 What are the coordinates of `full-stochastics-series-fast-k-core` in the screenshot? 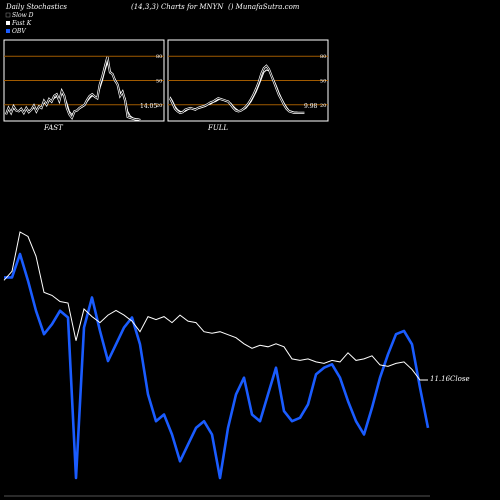 It's located at (237, 89).